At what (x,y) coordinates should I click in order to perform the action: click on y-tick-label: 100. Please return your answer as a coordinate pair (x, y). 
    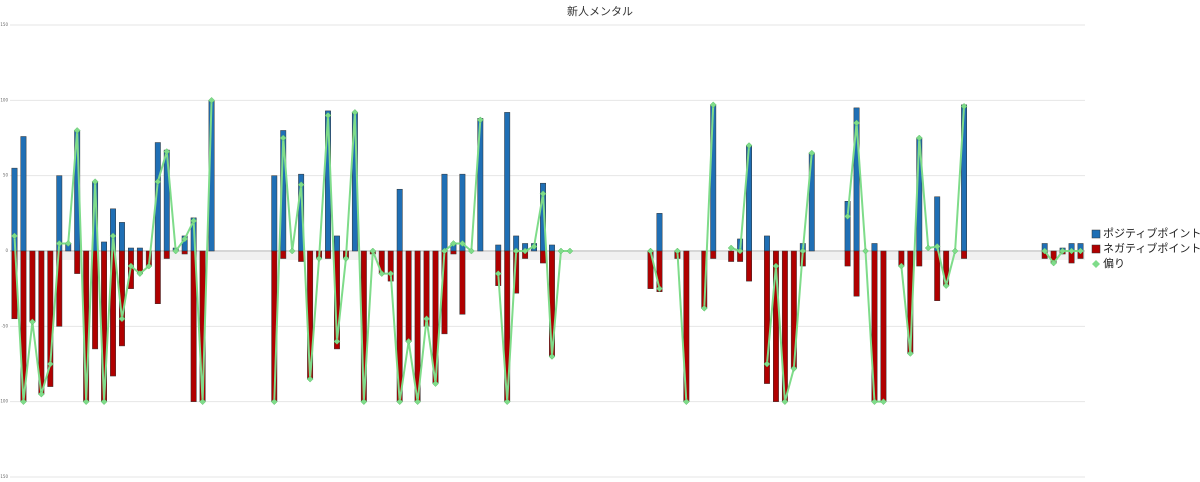
    Looking at the image, I should click on (4, 99).